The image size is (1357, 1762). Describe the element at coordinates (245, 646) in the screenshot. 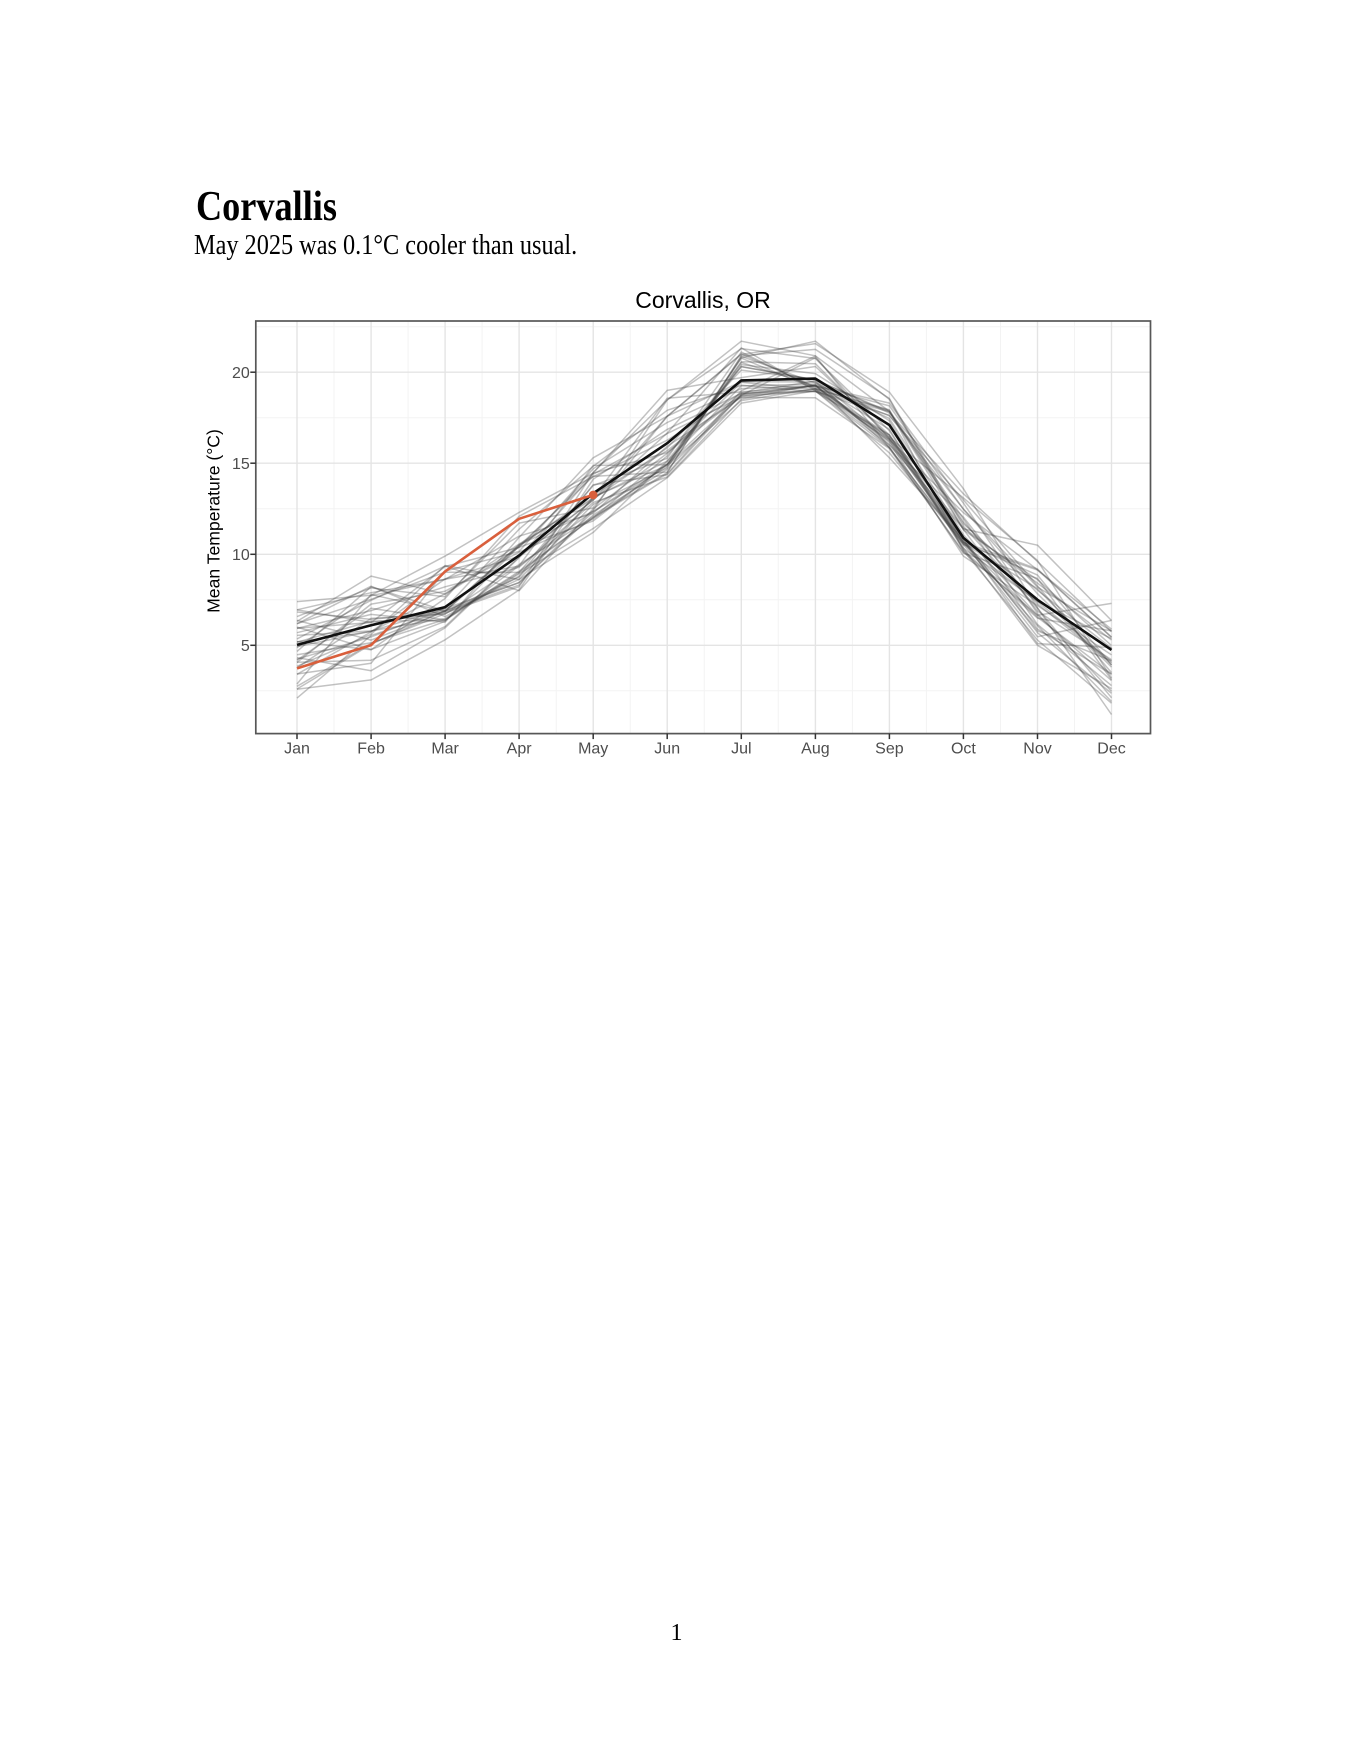

I see `svg-text: 5` at that location.